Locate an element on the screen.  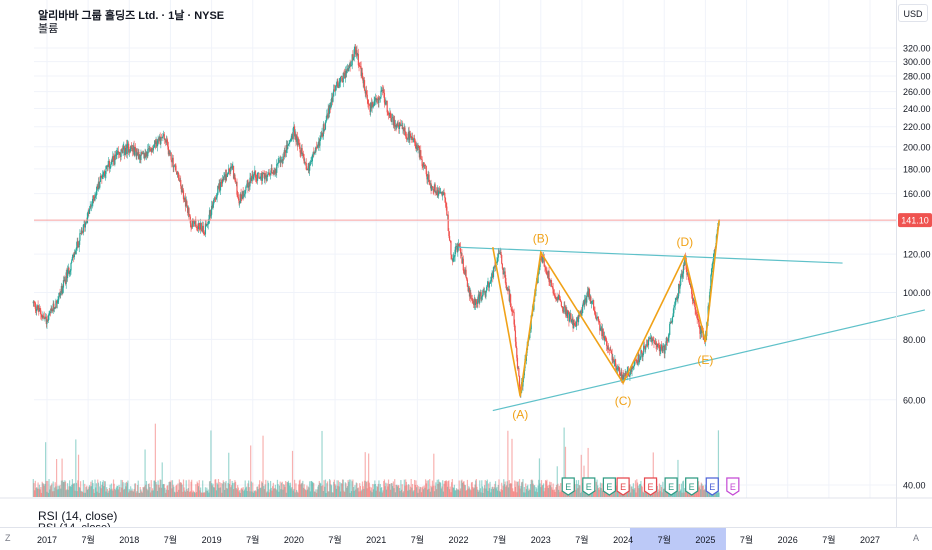
currency-button: USD is located at coordinates (913, 13).